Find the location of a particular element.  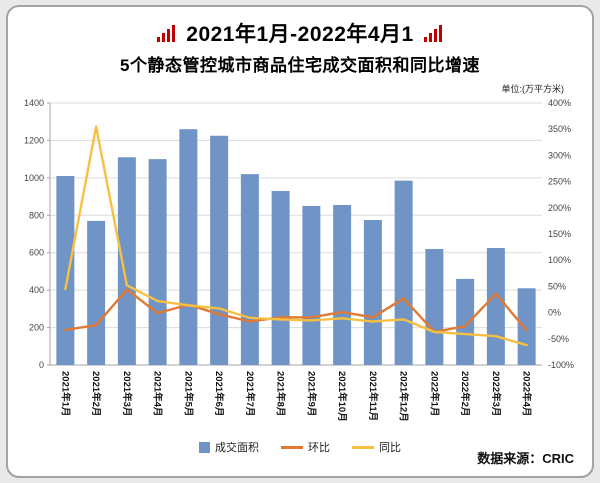

y-axis-right-label: 200% is located at coordinates (559, 208).